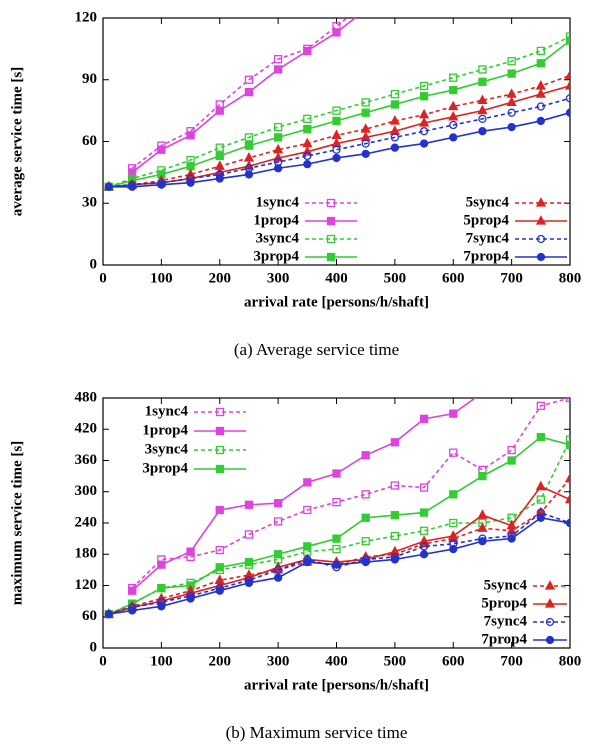 Image resolution: width=589 pixels, height=749 pixels. I want to click on legend-label: 5sync4, so click(506, 585).